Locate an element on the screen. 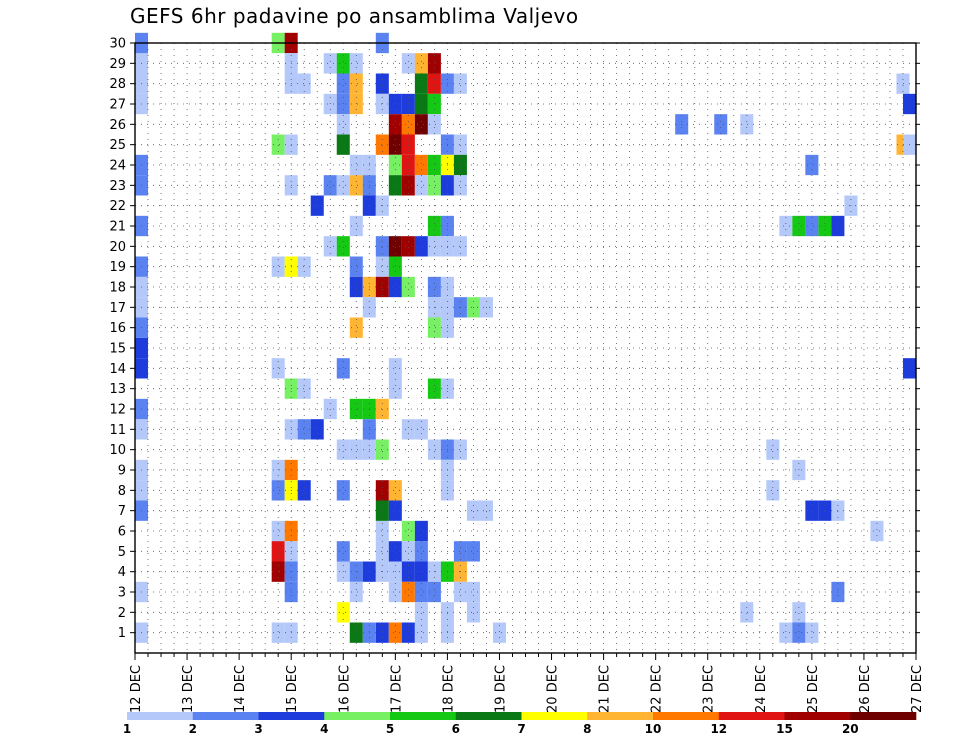 Image resolution: width=960 pixels, height=742 pixels. y-tick-label: 22 is located at coordinates (117, 206).